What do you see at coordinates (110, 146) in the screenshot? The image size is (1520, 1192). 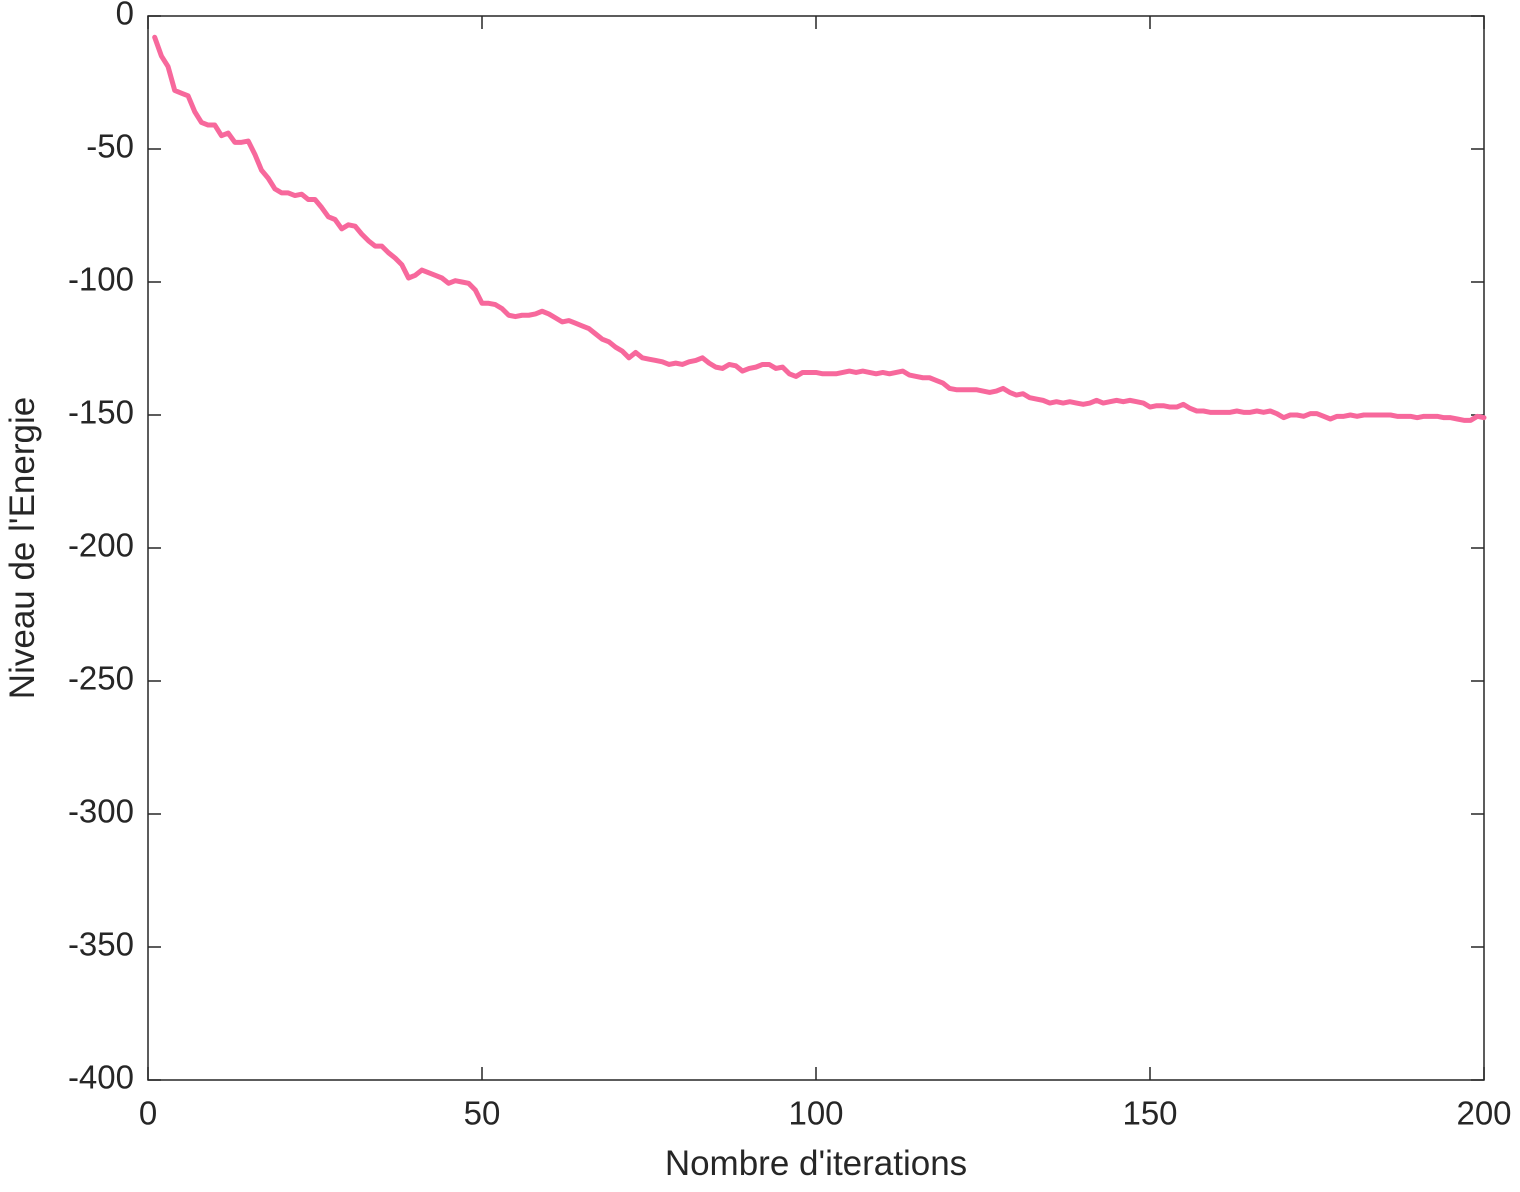 I see `y-tick-label: -50` at bounding box center [110, 146].